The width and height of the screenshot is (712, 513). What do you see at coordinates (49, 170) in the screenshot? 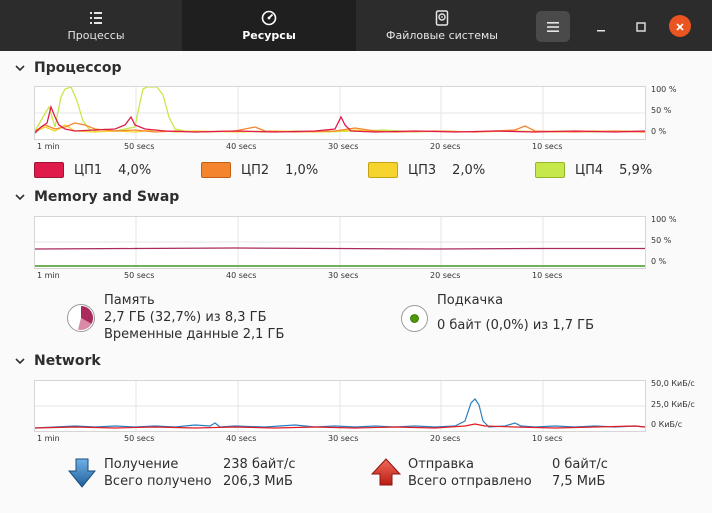
I see `cpu1-color-swatch` at bounding box center [49, 170].